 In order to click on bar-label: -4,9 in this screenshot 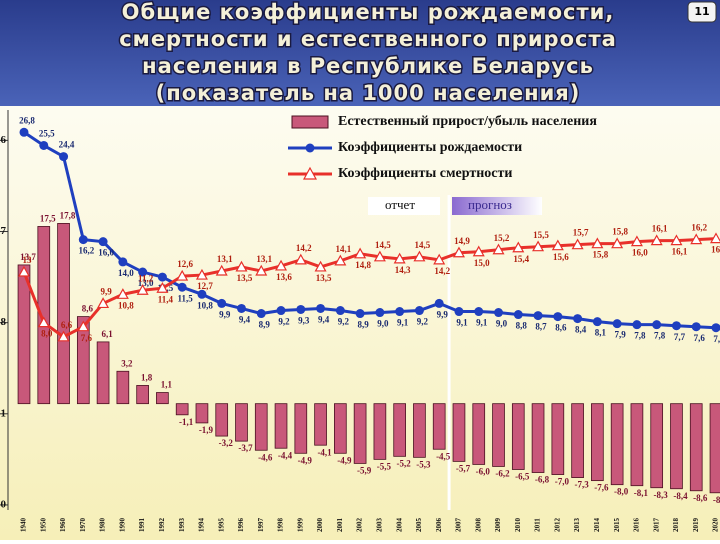, I will do `click(344, 460)`.